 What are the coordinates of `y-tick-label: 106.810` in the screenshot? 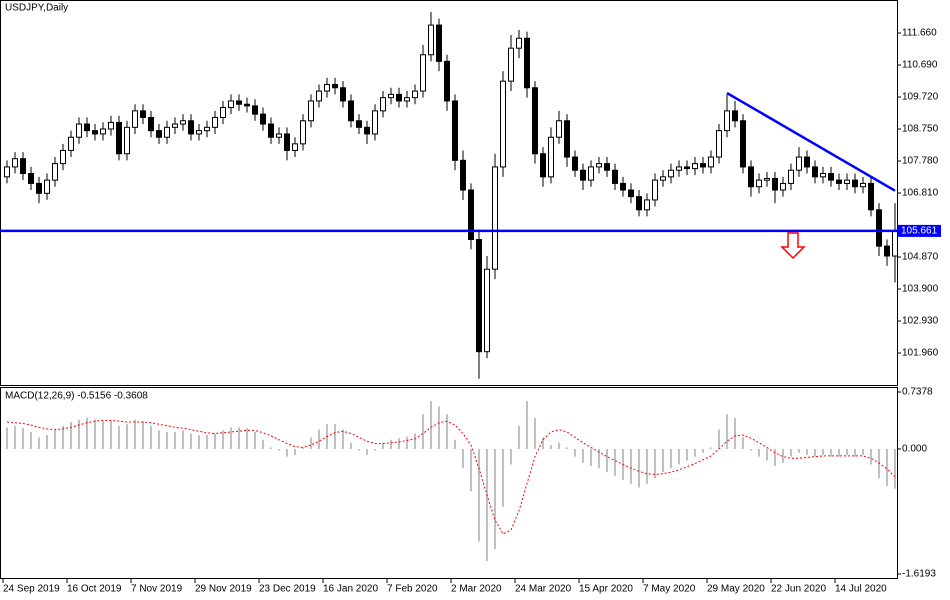 It's located at (920, 193).